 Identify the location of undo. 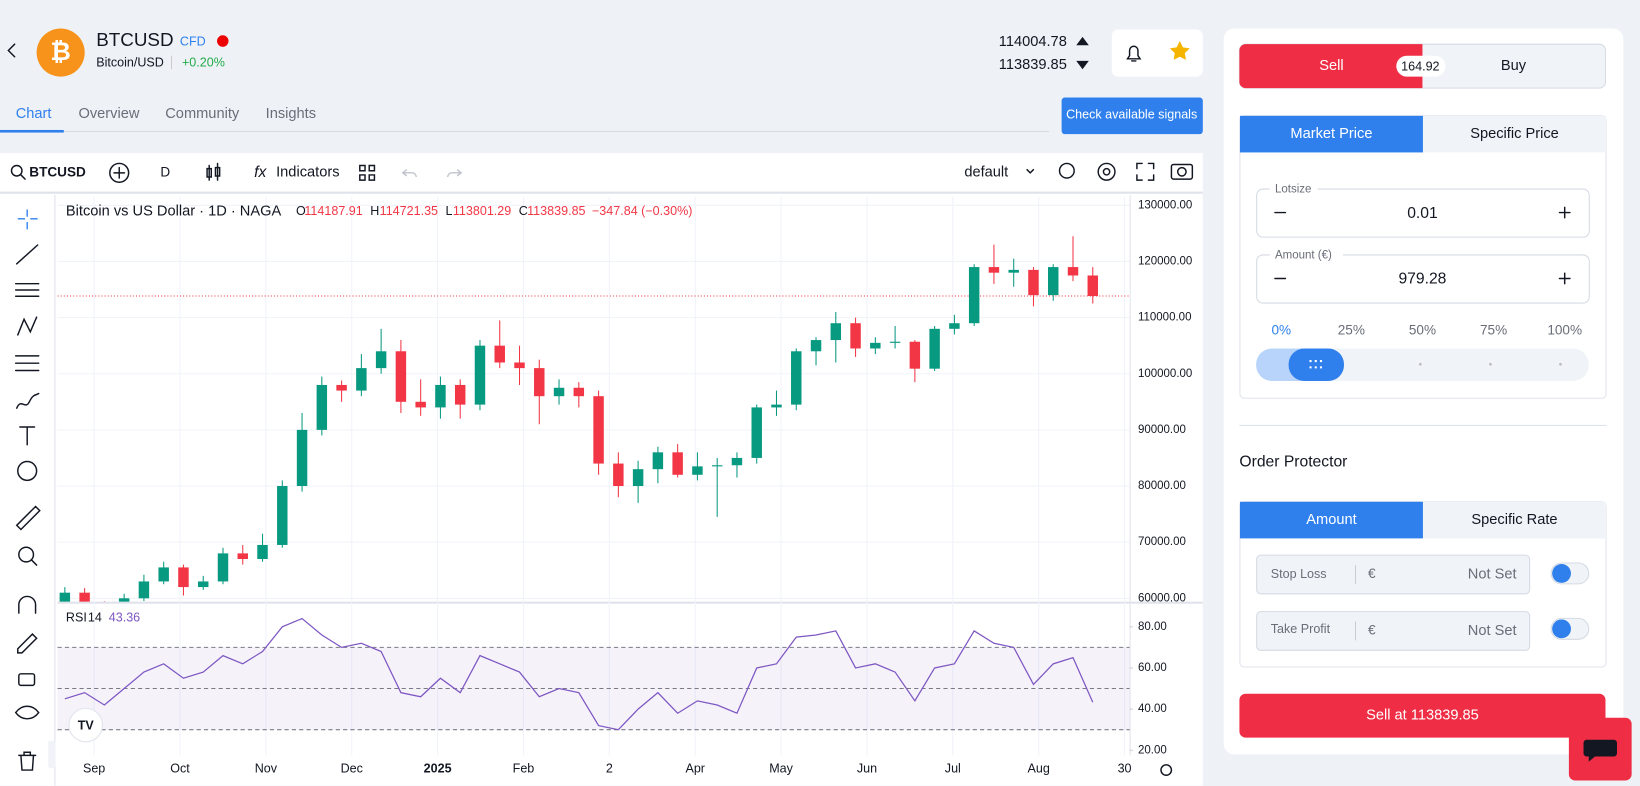
(409, 173).